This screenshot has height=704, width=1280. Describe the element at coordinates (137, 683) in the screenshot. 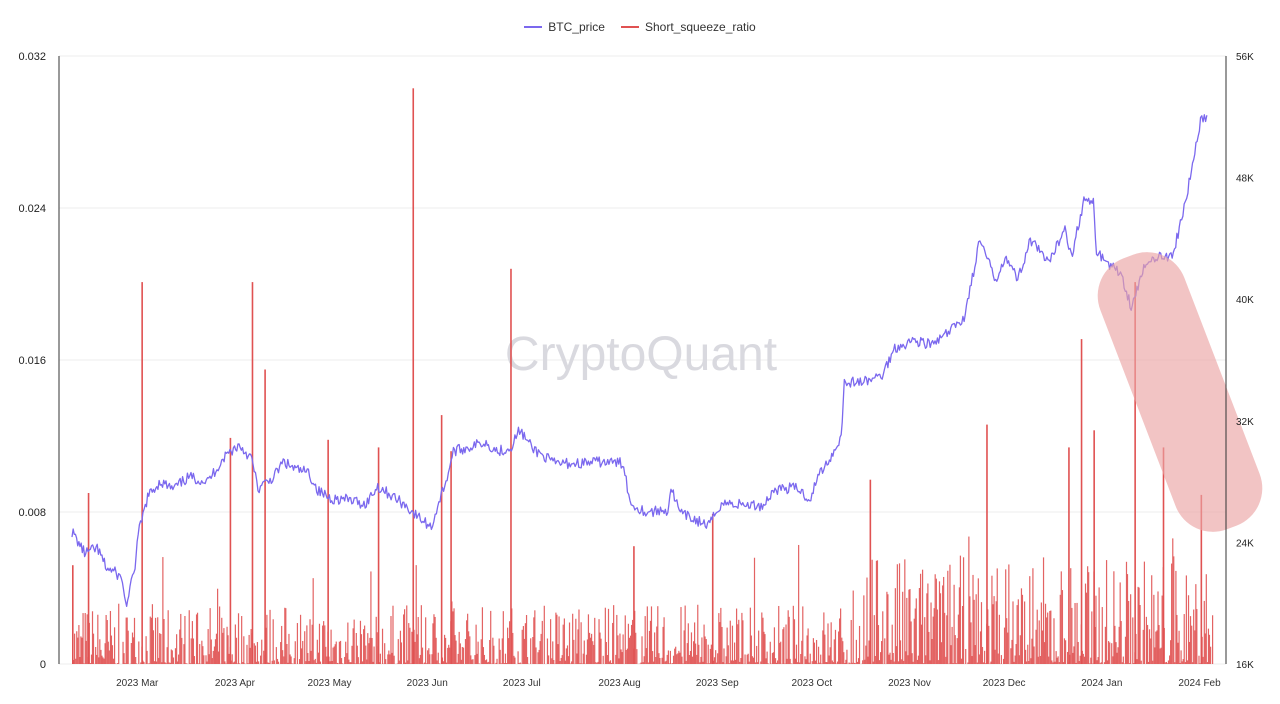

I see `x-axis-tick-label: 2023 Mar` at that location.